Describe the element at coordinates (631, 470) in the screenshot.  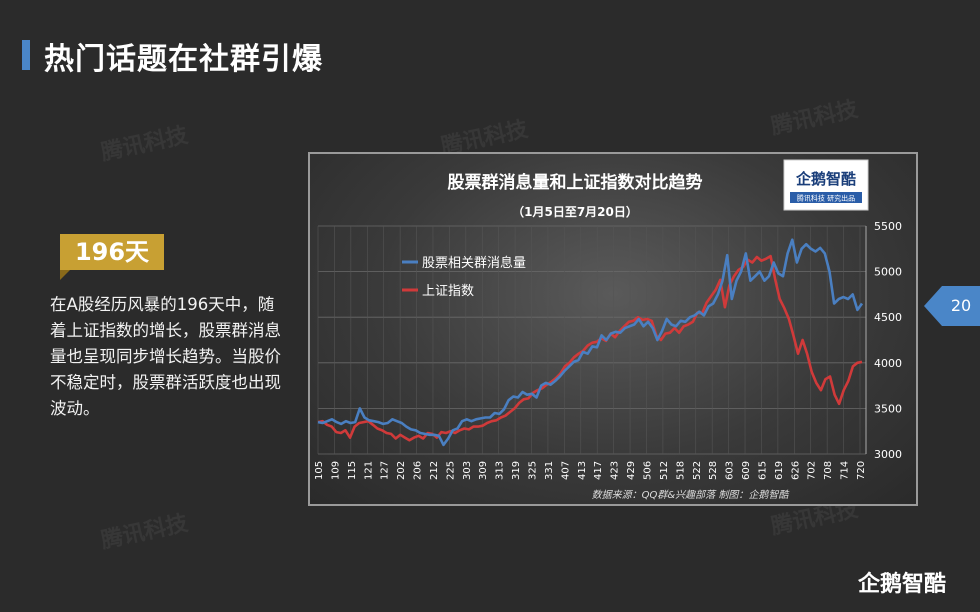
I see `x-tick-label: 429` at that location.